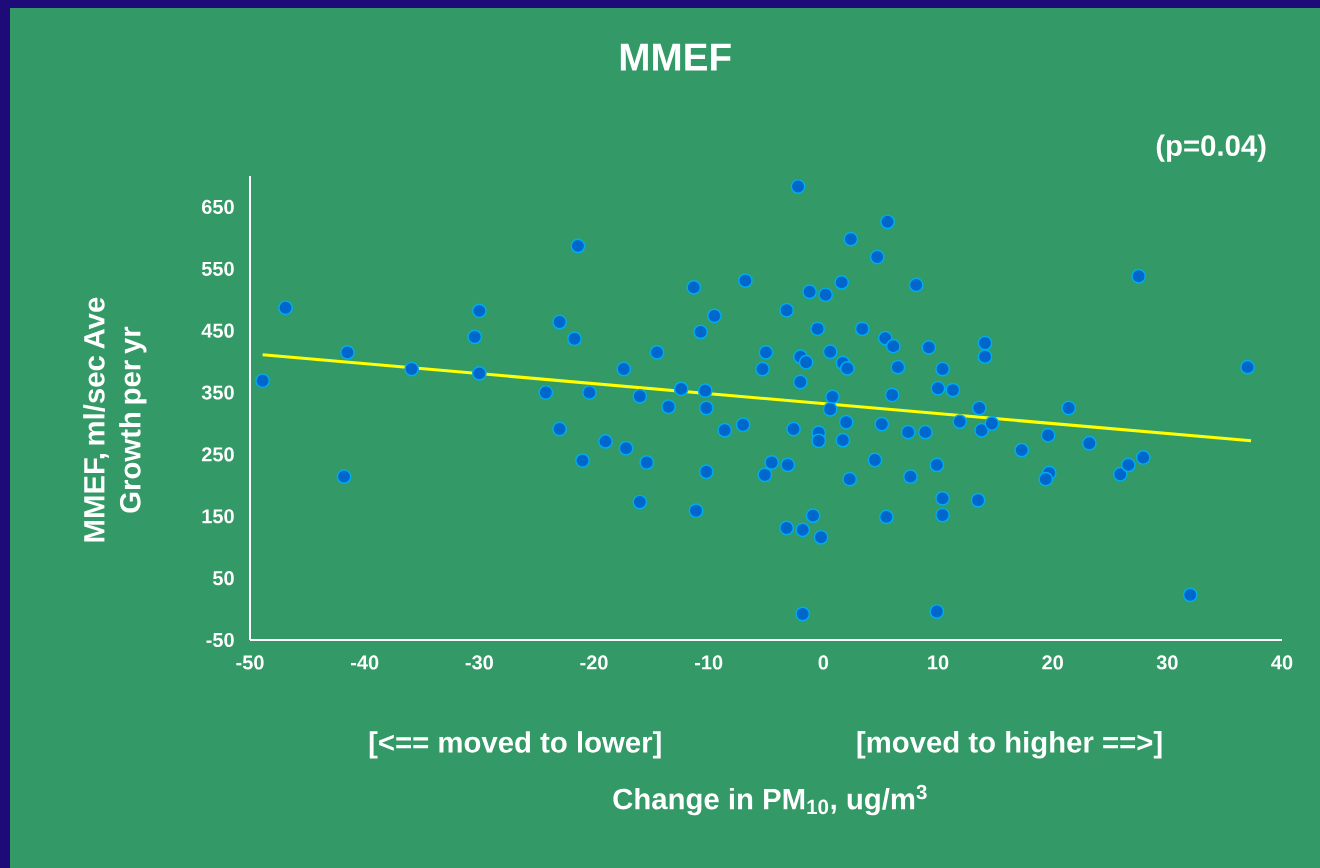 The image size is (1320, 868). Describe the element at coordinates (515, 745) in the screenshot. I see `text: [<== moved to lower]` at that location.